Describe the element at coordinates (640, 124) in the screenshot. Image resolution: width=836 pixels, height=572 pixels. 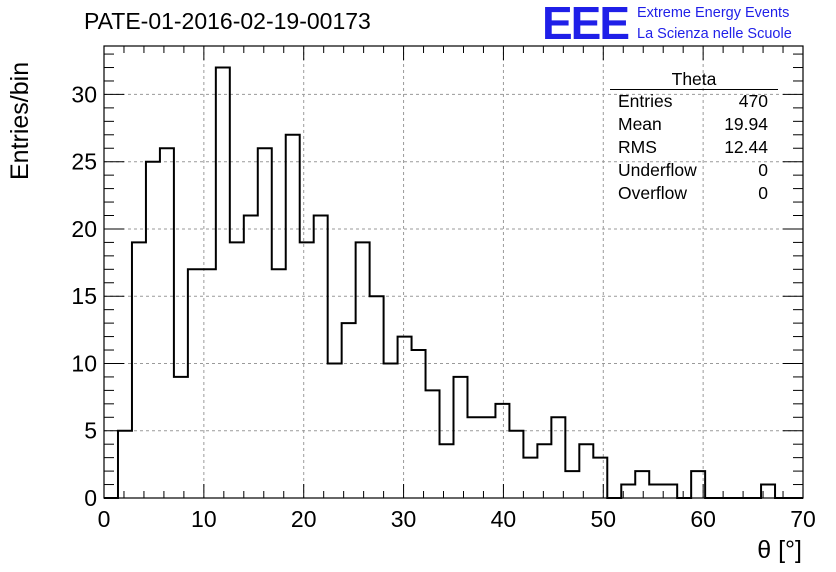
I see `stats-label: Mean` at that location.